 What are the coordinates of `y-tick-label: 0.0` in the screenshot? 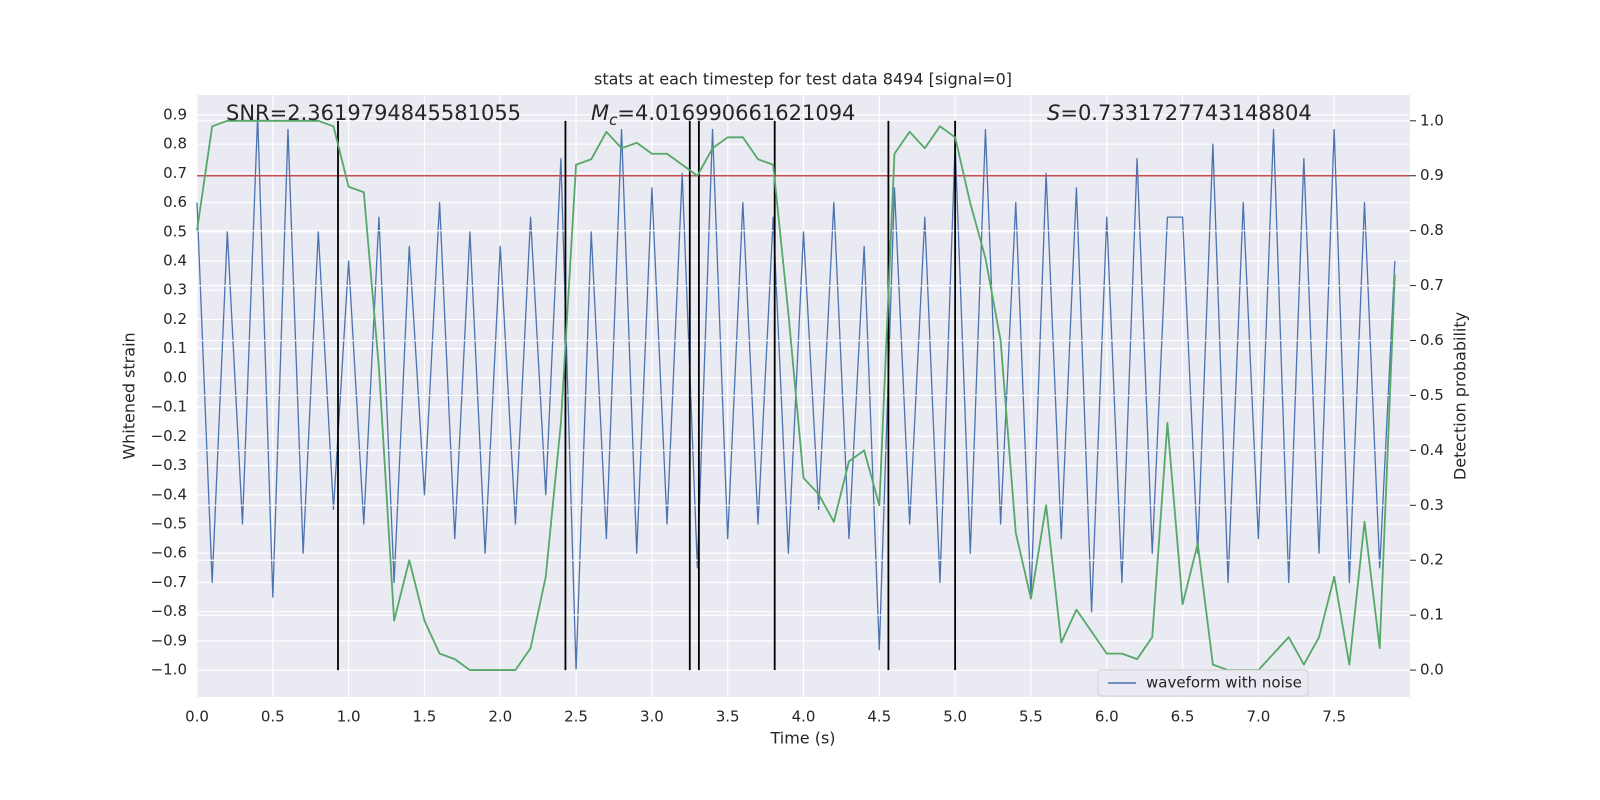 It's located at (175, 377).